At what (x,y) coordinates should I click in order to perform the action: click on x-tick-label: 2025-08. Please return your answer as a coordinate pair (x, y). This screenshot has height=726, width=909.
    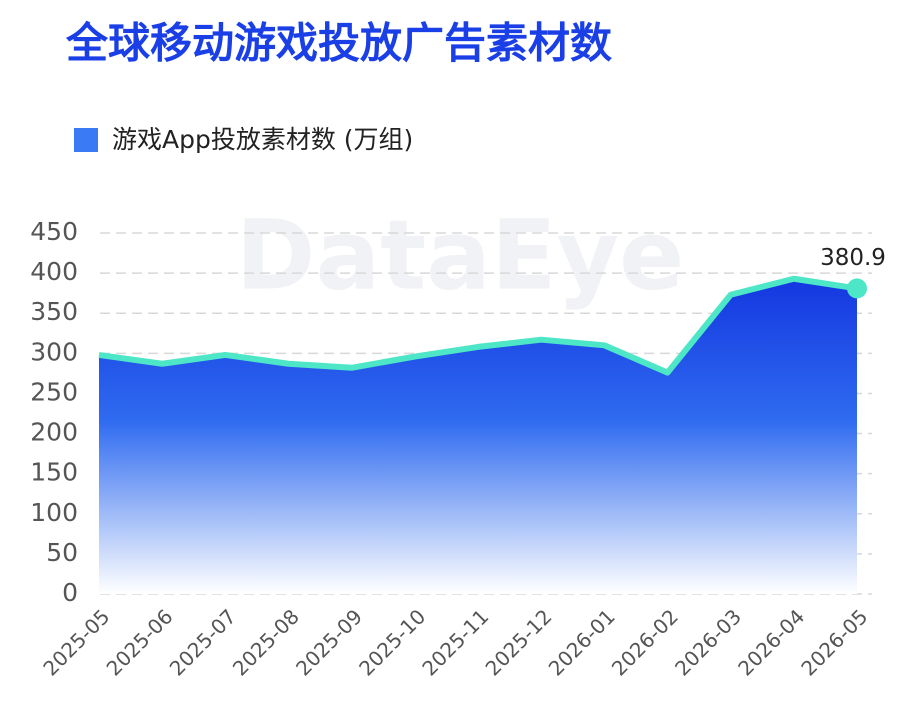
    Looking at the image, I should click on (266, 642).